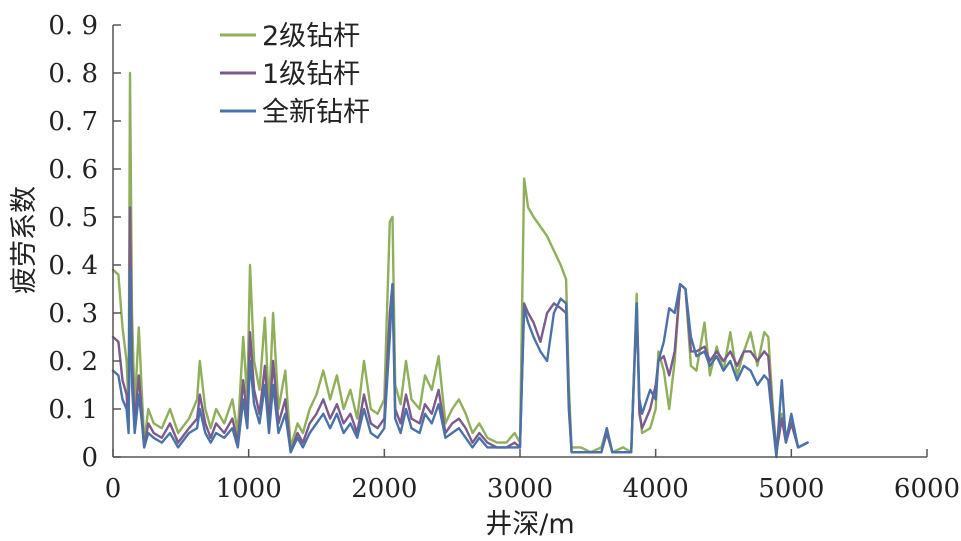  What do you see at coordinates (311, 36) in the screenshot?
I see `legend-label: 2级钻杆` at bounding box center [311, 36].